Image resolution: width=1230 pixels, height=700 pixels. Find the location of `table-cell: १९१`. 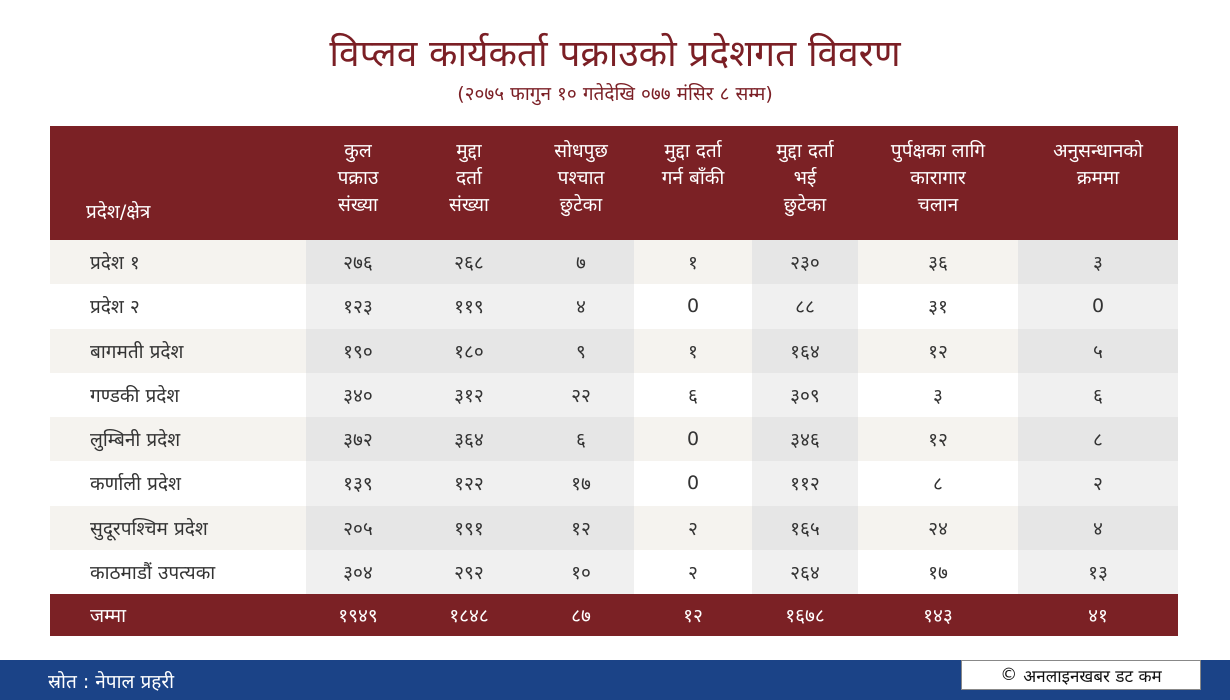

table-cell: १९१ is located at coordinates (469, 527).